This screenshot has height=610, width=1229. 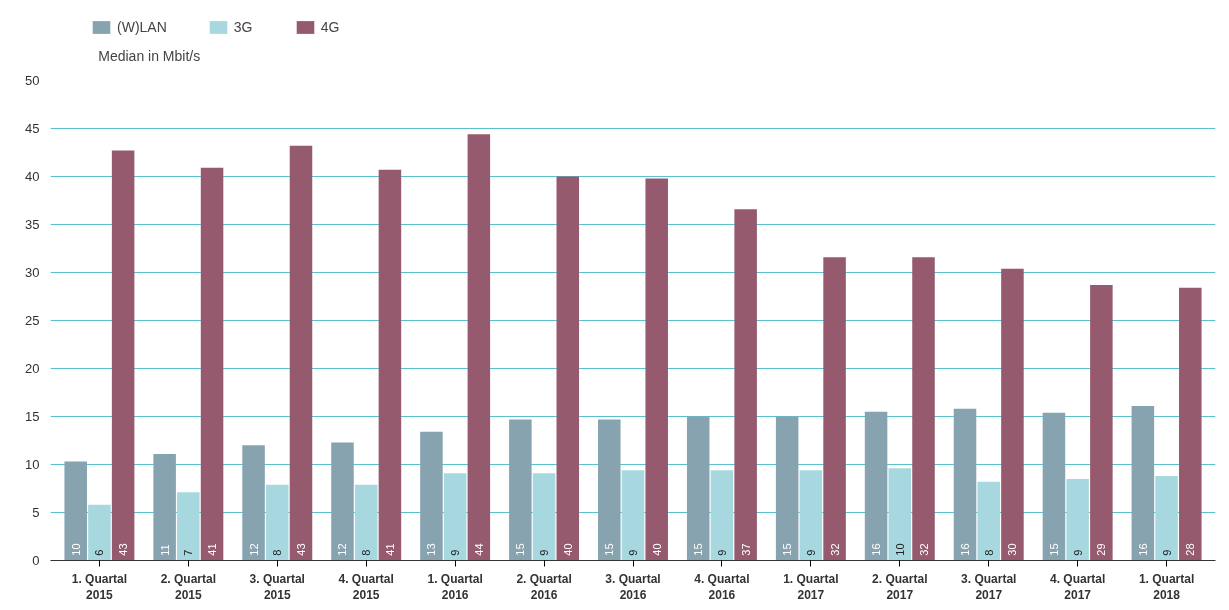 What do you see at coordinates (1190, 549) in the screenshot?
I see `data-label: 28` at bounding box center [1190, 549].